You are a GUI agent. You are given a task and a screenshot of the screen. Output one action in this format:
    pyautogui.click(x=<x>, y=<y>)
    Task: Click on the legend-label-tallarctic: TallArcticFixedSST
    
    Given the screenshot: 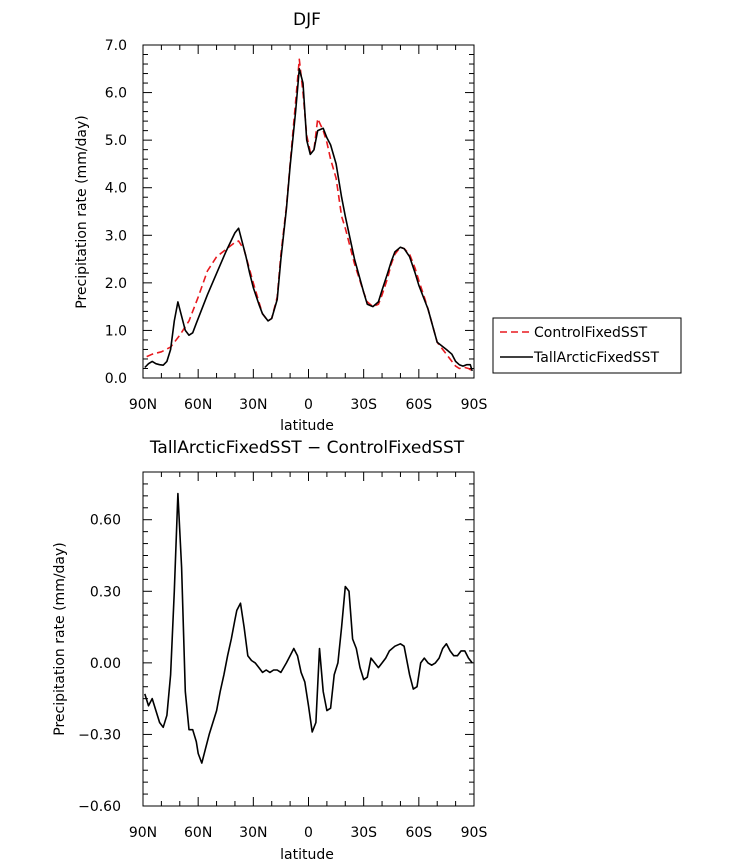 What is the action you would take?
    pyautogui.click(x=596, y=358)
    